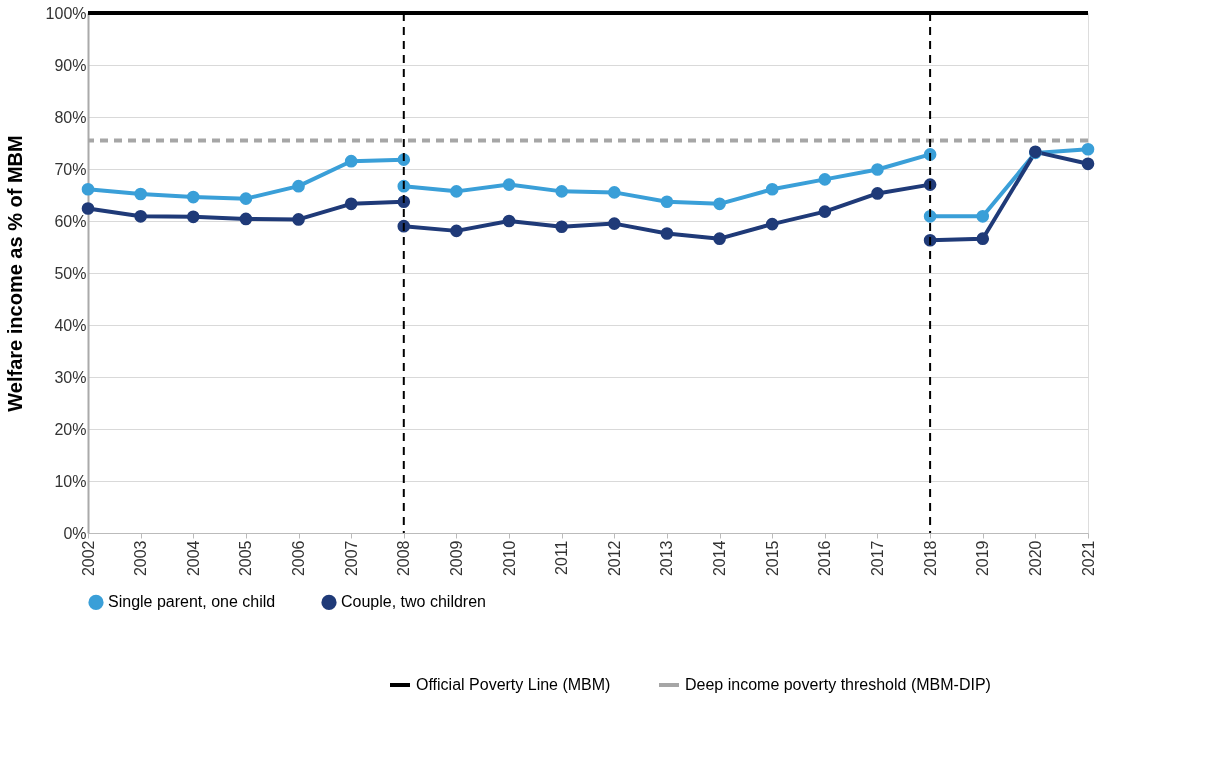 The height and width of the screenshot is (774, 1205). What do you see at coordinates (825, 558) in the screenshot?
I see `x-tick-label: 2016` at bounding box center [825, 558].